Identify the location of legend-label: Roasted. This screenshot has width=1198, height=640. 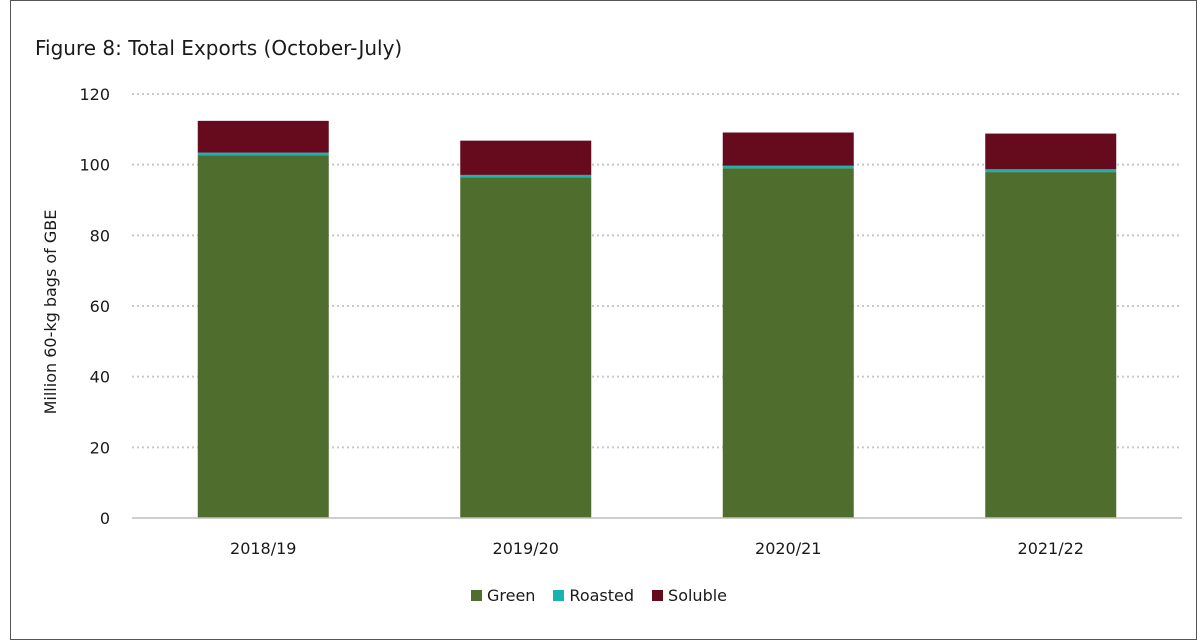
(602, 595).